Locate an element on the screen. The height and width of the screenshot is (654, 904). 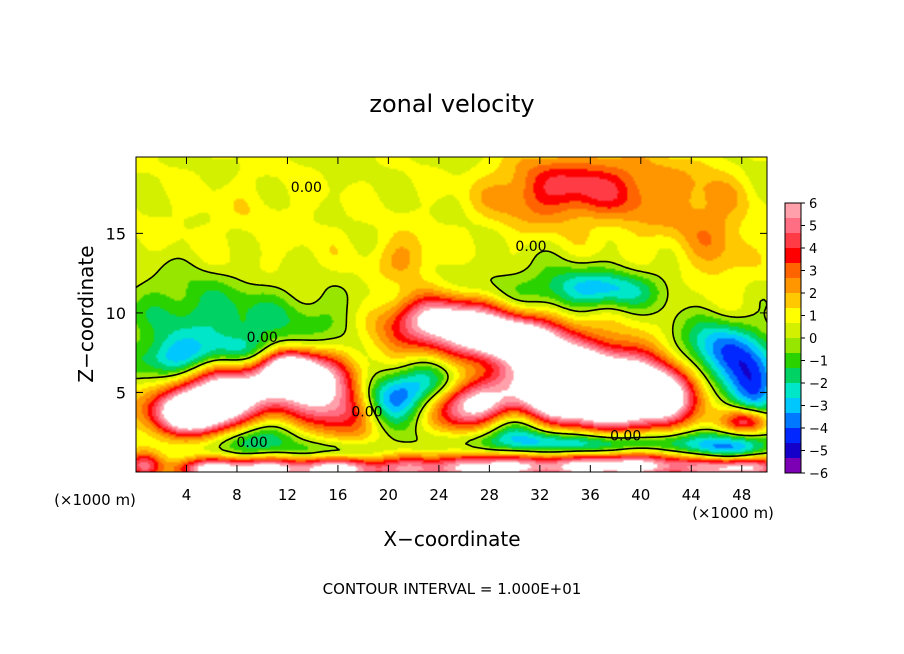
contour-interval-note: CONTOUR INTERVAL = 1.000E+01 is located at coordinates (452, 589).